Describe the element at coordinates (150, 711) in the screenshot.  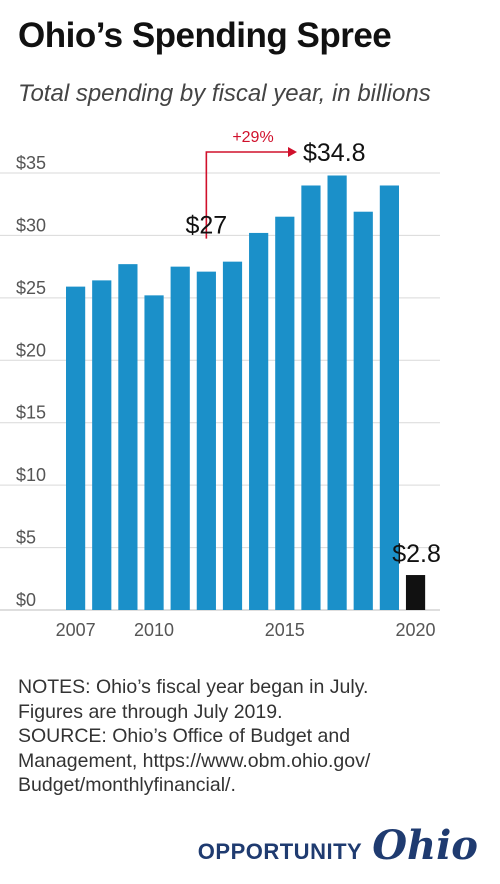
I see `notes-line: Figures are through July 2019.` at that location.